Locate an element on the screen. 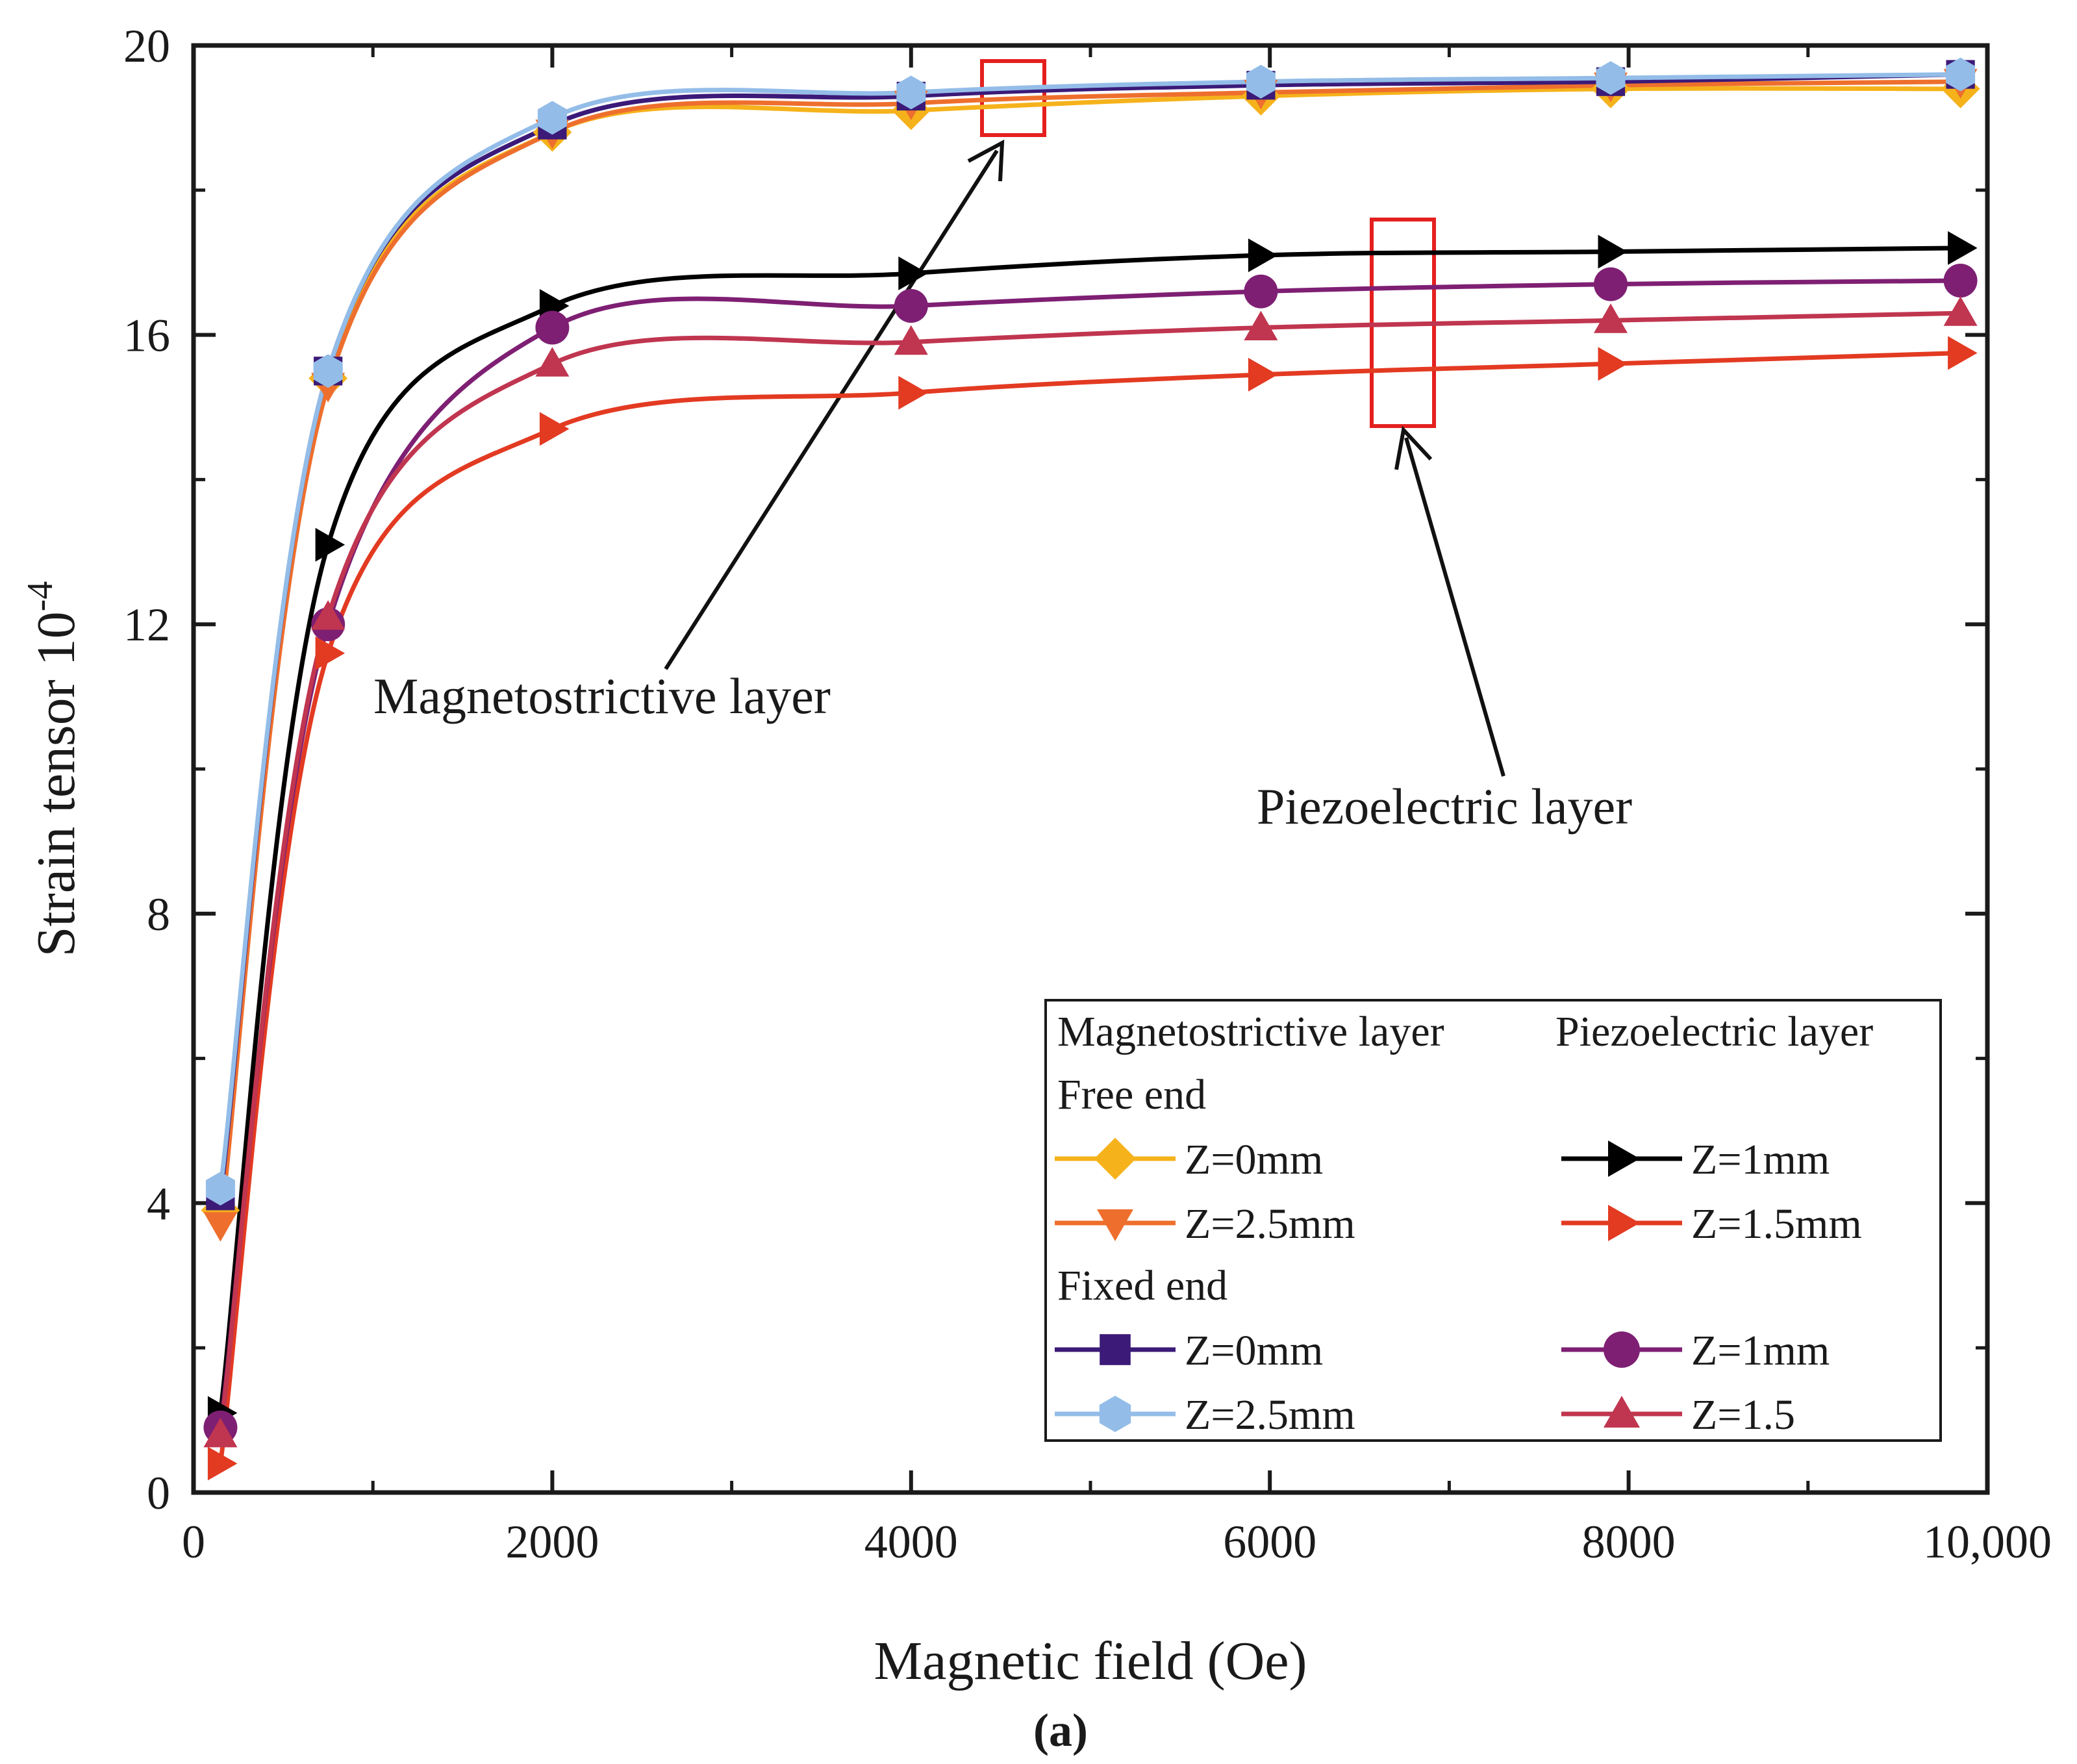 The width and height of the screenshot is (2077, 1764). figure-caption: (a) is located at coordinates (1060, 1730).